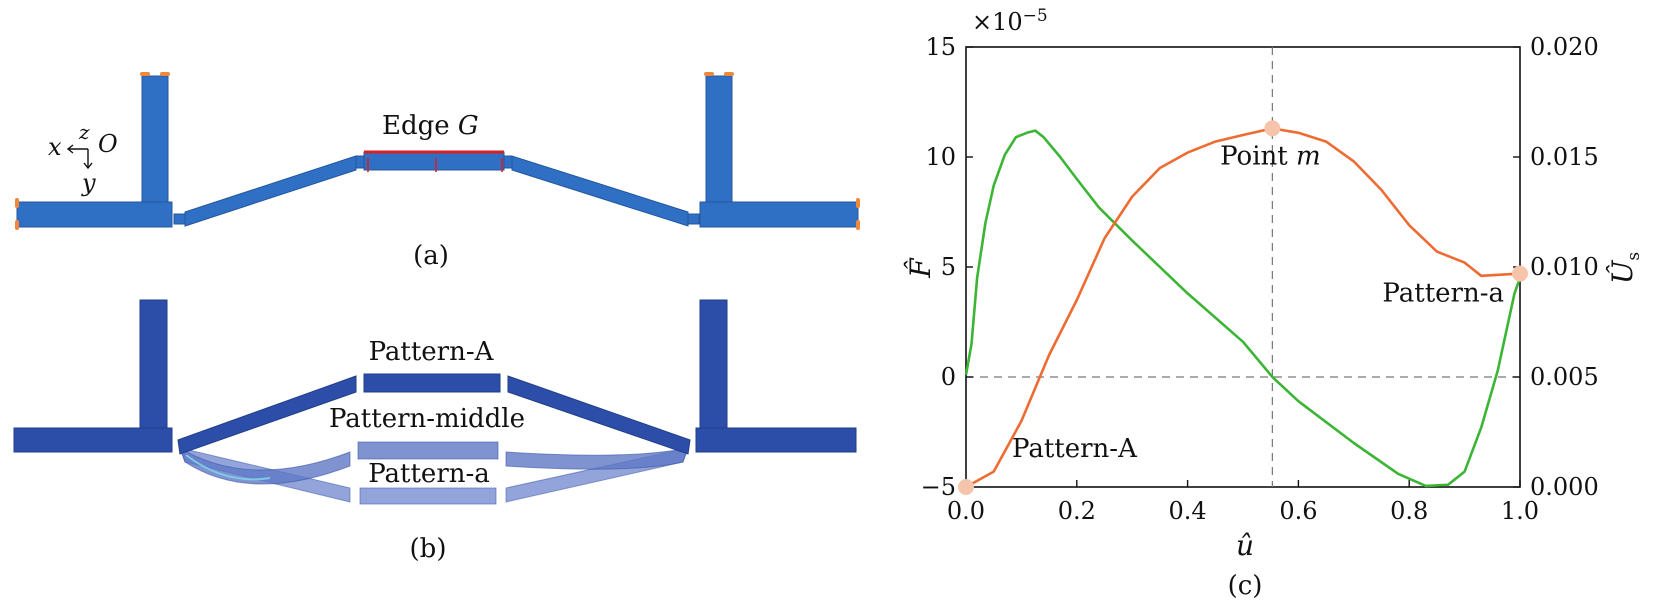  Describe the element at coordinates (428, 549) in the screenshot. I see `caption-b: (b)` at that location.